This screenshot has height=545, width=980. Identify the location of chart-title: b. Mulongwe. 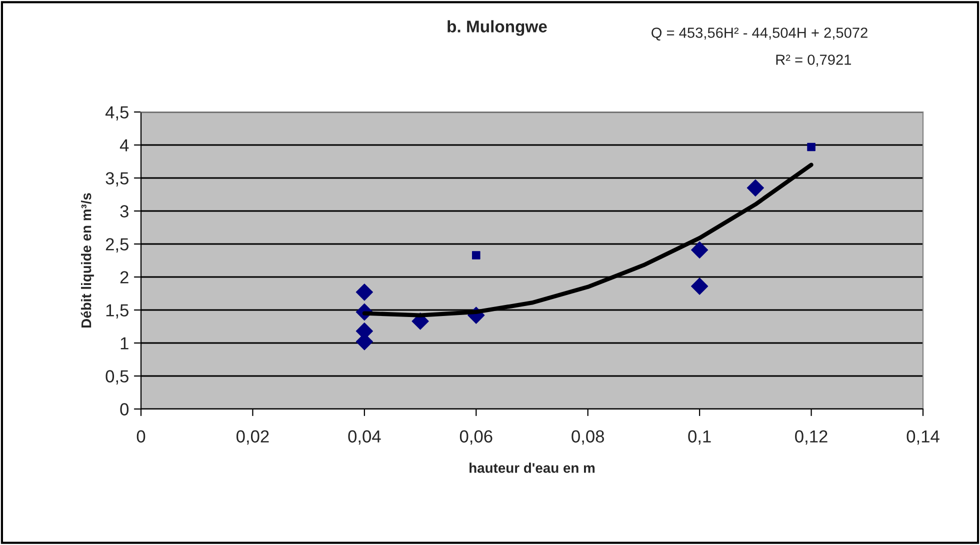
(497, 28).